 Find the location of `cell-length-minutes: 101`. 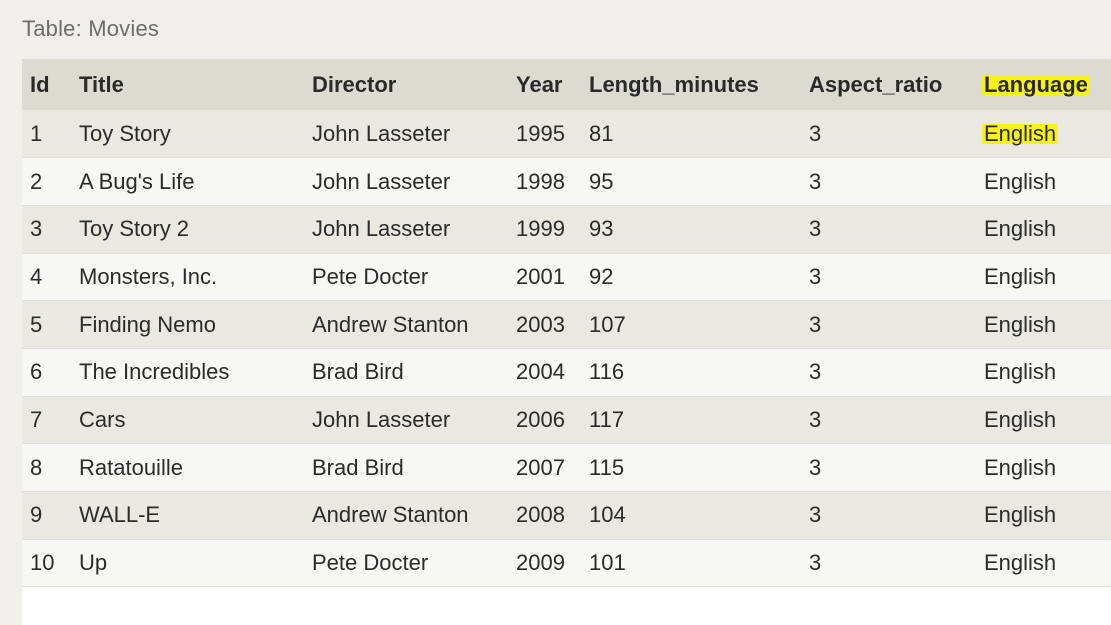

cell-length-minutes: 101 is located at coordinates (607, 563).